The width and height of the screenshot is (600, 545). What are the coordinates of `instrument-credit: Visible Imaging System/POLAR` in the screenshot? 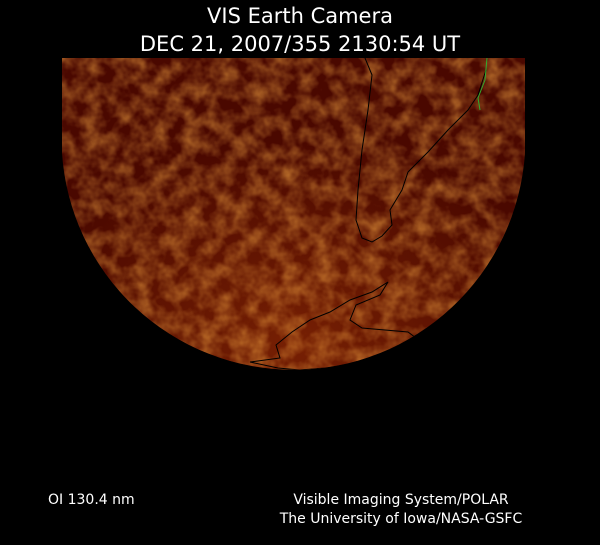 It's located at (401, 500).